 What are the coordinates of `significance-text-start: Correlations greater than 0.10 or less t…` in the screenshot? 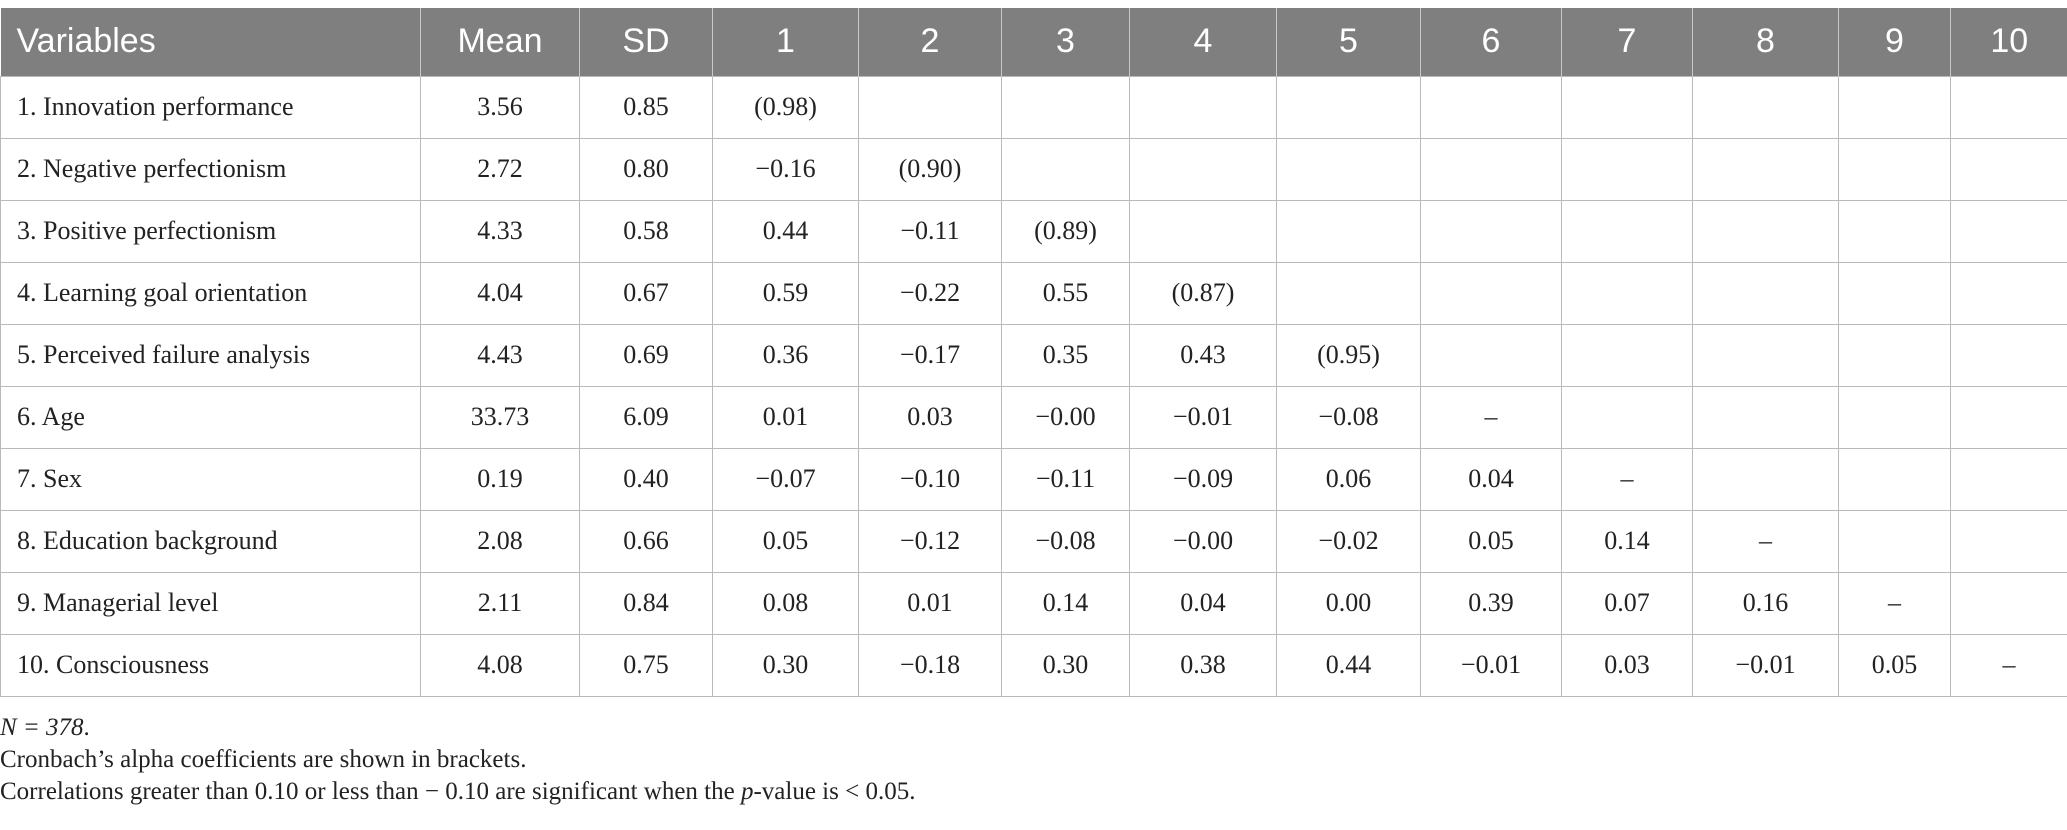 It's located at (370, 791).